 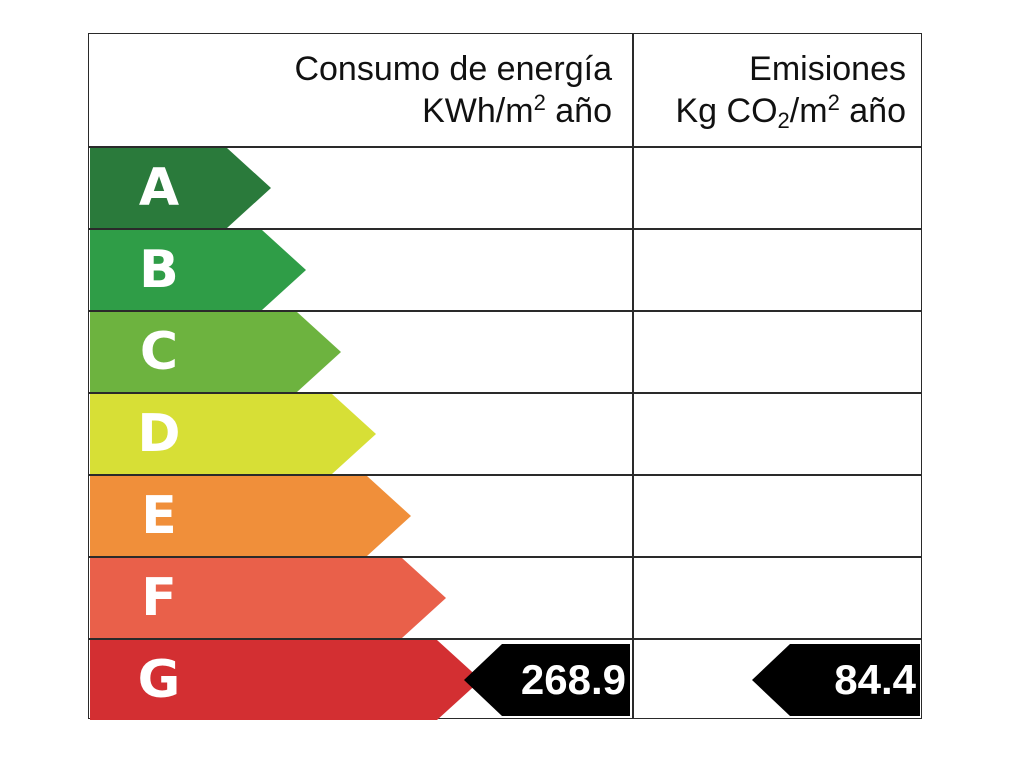 What do you see at coordinates (159, 598) in the screenshot?
I see `rating-letter: F` at bounding box center [159, 598].